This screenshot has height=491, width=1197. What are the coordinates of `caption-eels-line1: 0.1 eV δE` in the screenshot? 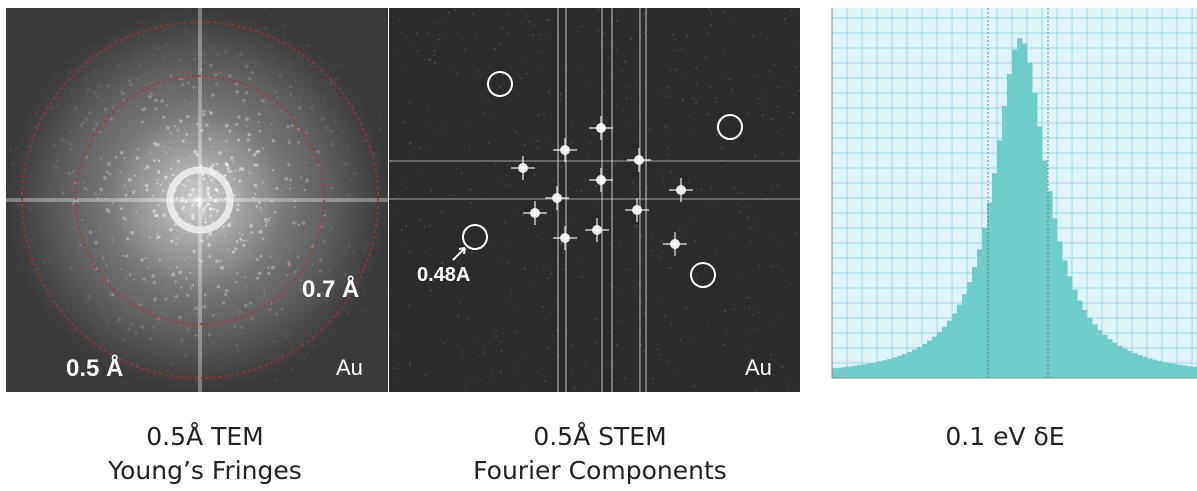 It's located at (1005, 436).